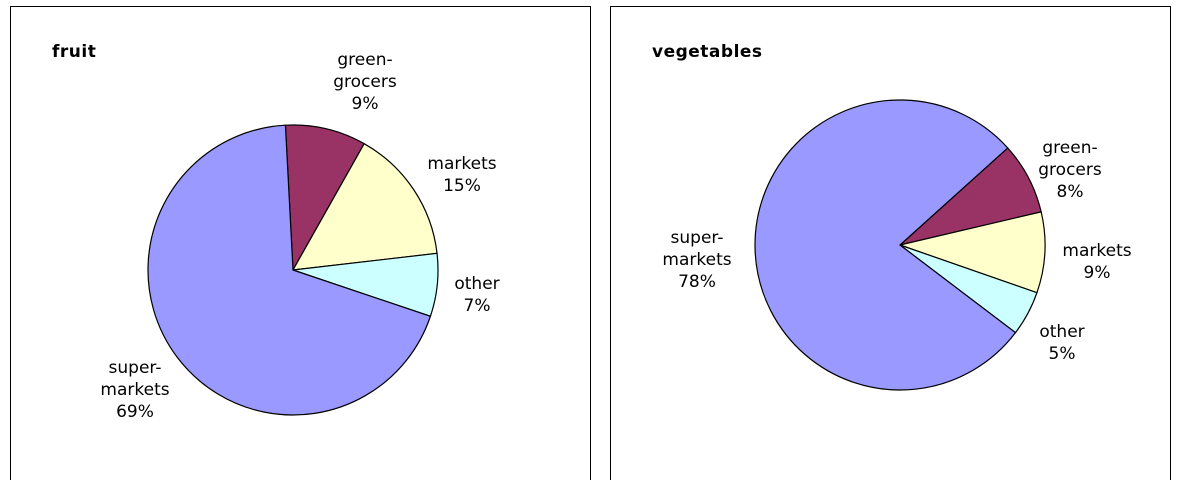 The image size is (1181, 480). Describe the element at coordinates (477, 306) in the screenshot. I see `value-label: 7%` at that location.